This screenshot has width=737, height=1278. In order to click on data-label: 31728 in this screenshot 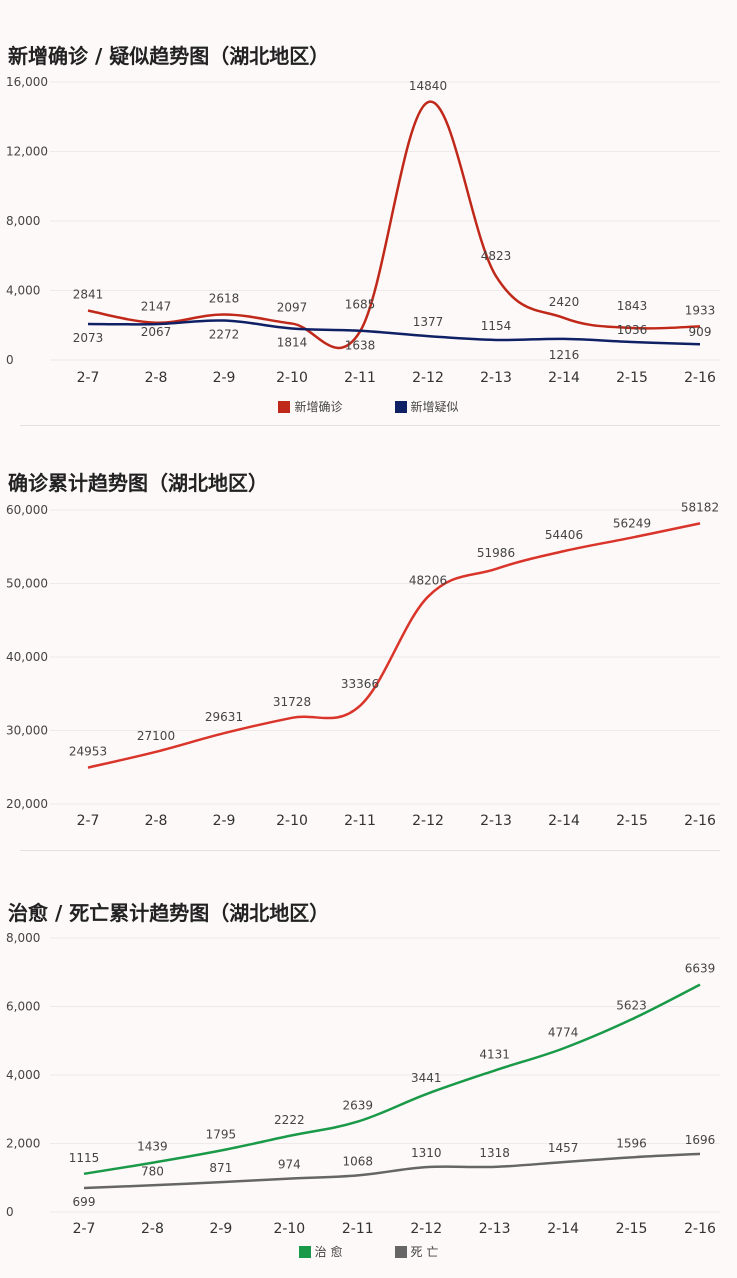, I will do `click(292, 702)`.